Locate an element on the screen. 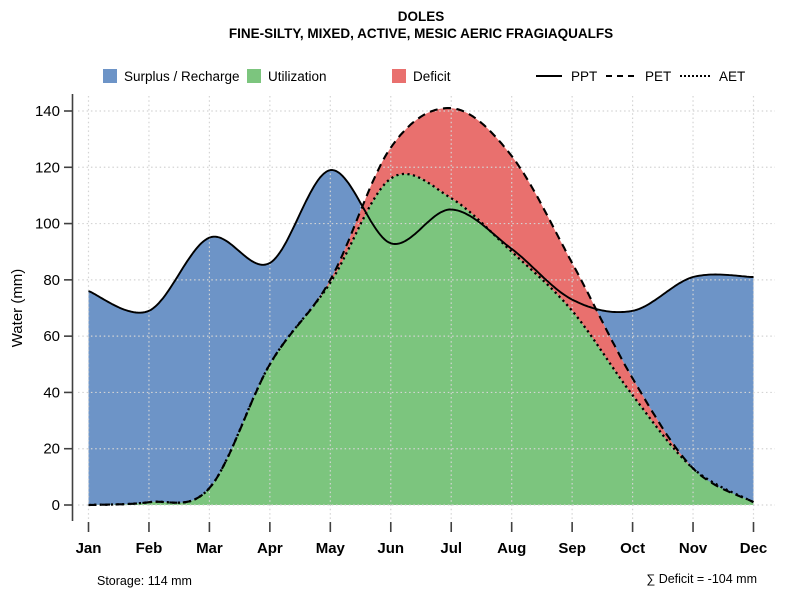 The width and height of the screenshot is (800, 600). legend-utilization-label: Utilization is located at coordinates (297, 76).